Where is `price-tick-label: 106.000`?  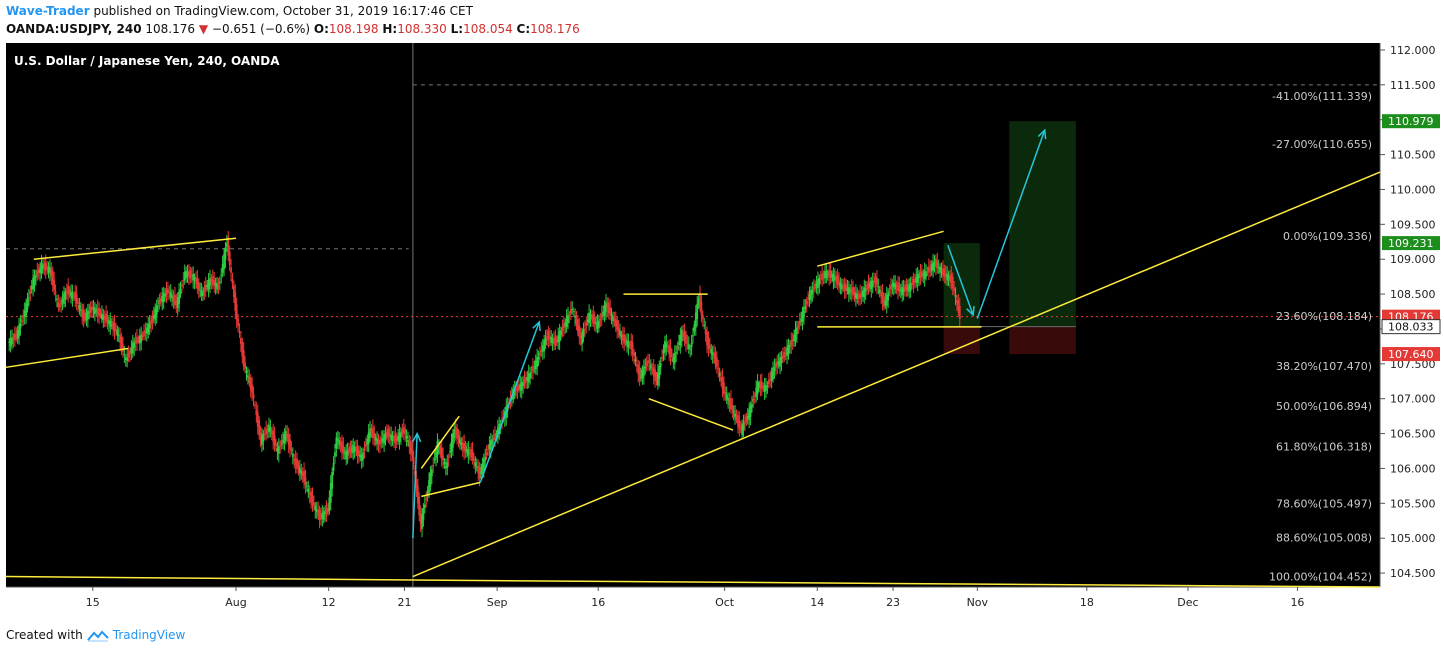 price-tick-label: 106.000 is located at coordinates (1413, 468).